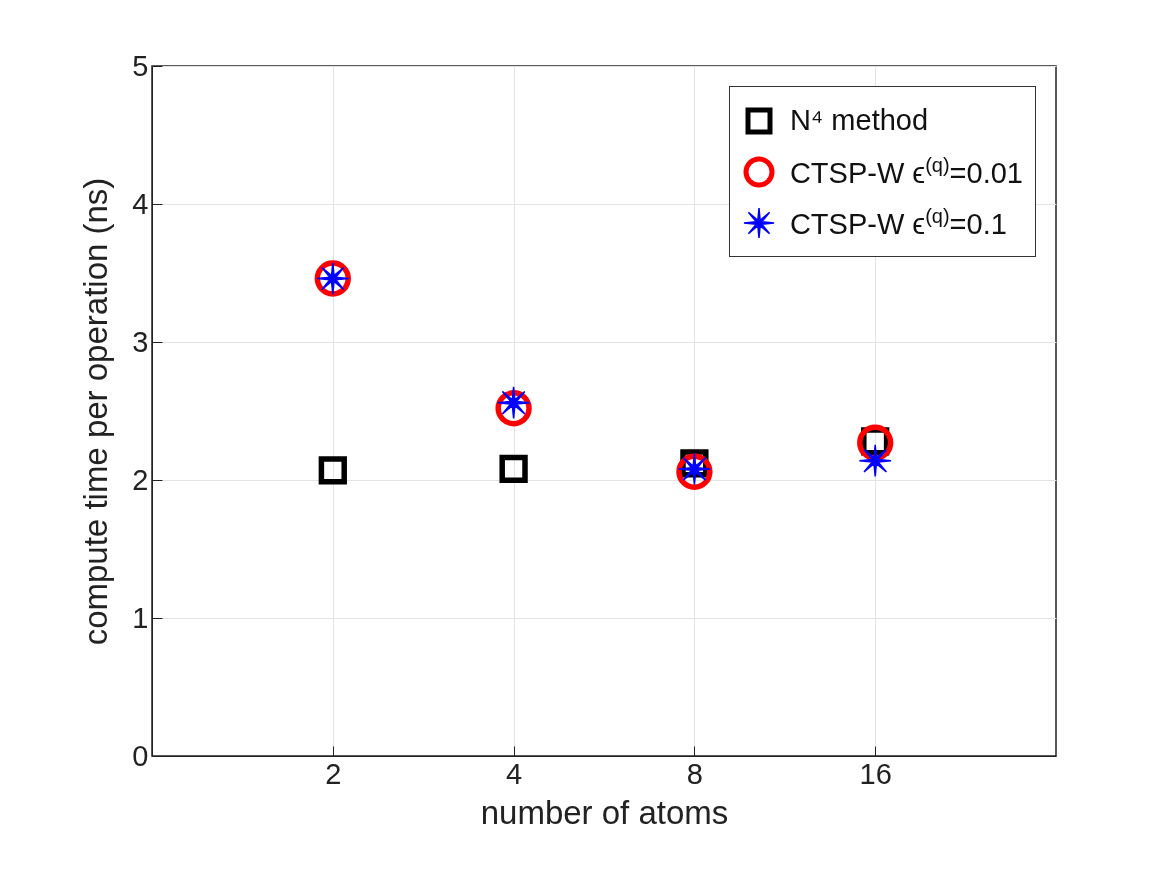 The image size is (1167, 875). Describe the element at coordinates (140, 479) in the screenshot. I see `y-tick-label: 2` at that location.